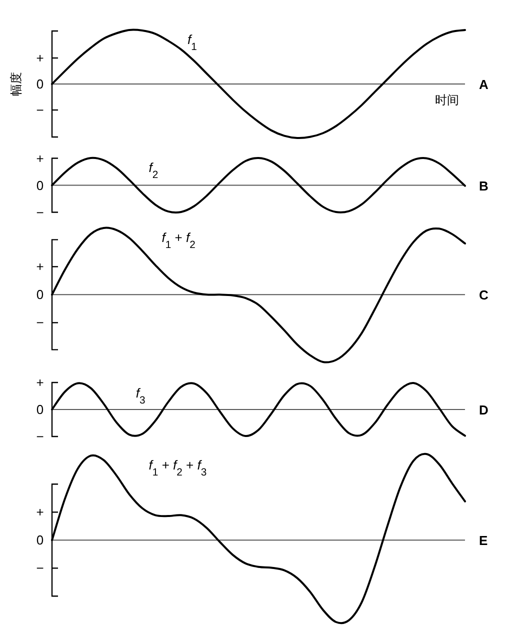 This screenshot has height=633, width=528. Describe the element at coordinates (483, 186) in the screenshot. I see `text: B` at that location.